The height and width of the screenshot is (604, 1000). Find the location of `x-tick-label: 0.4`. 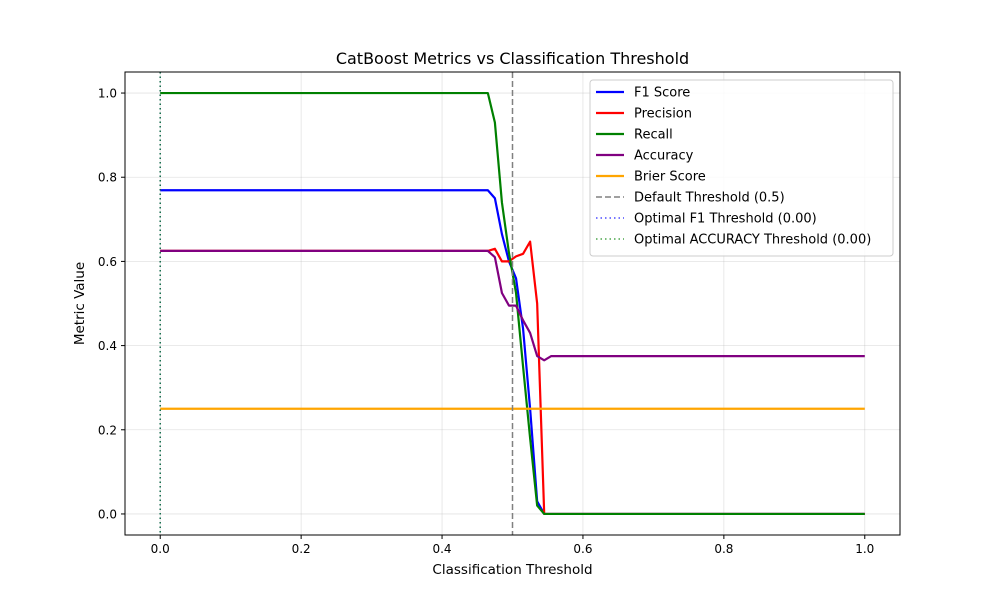

x-tick-label: 0.4 is located at coordinates (441, 549).